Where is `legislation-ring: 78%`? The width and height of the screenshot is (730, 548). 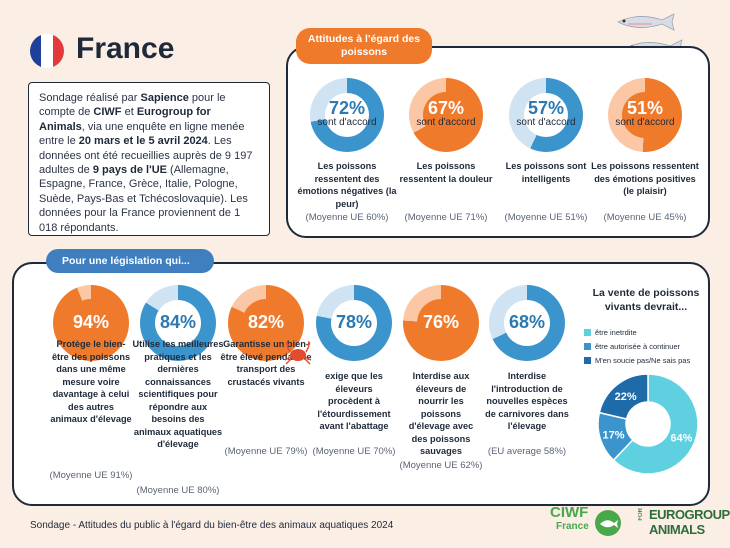
legislation-ring: 78% is located at coordinates (354, 323).